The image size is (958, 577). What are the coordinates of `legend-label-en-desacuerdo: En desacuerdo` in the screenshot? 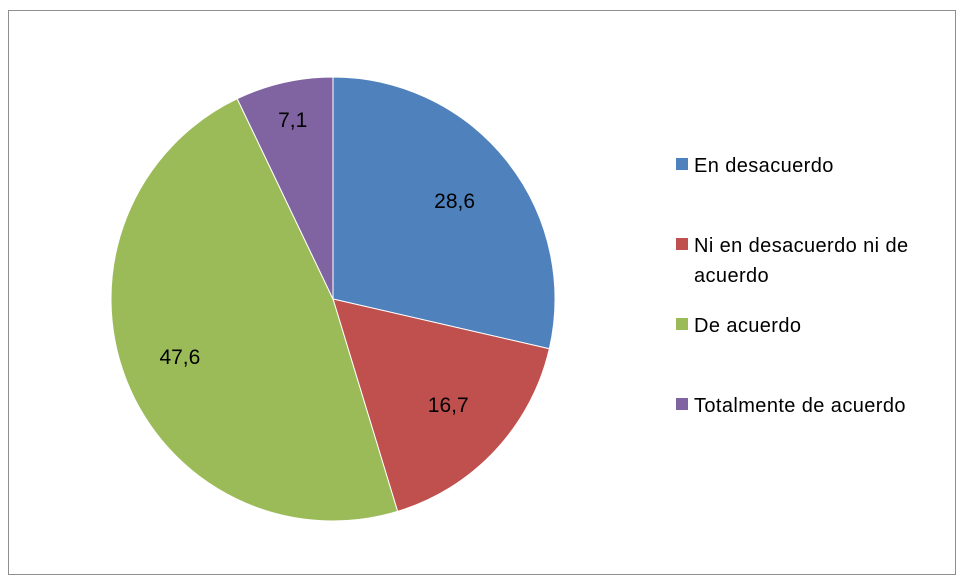 It's located at (764, 166).